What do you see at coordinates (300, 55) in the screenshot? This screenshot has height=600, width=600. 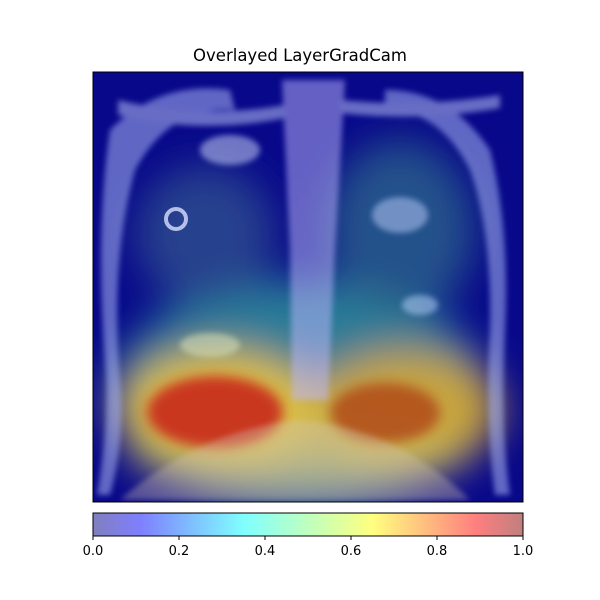 I see `chart-title: Overlayed LayerGradCam` at bounding box center [300, 55].